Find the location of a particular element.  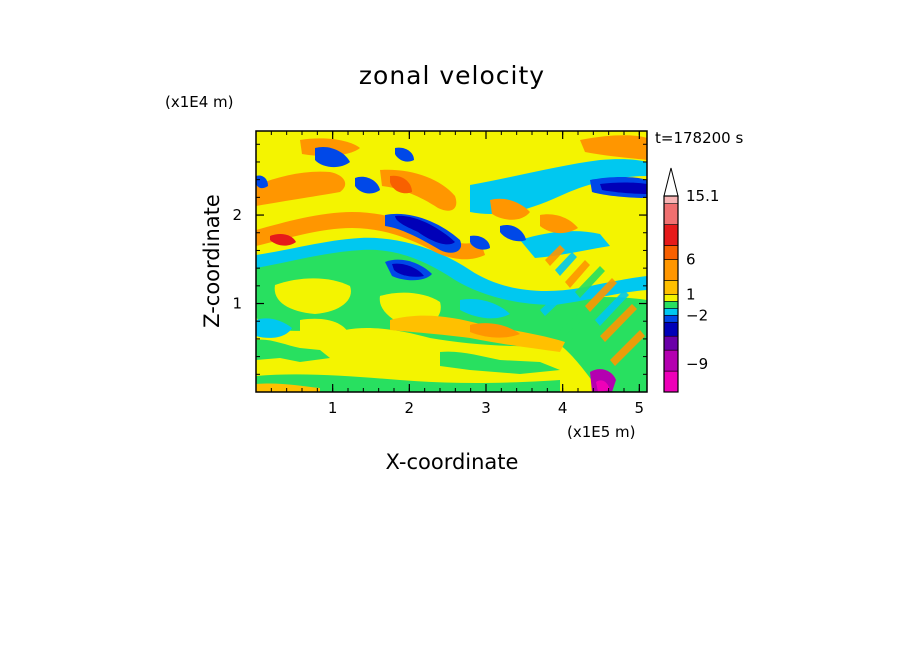

colorbar: 15.1 6 1 −2 −9 is located at coordinates (691, 280).